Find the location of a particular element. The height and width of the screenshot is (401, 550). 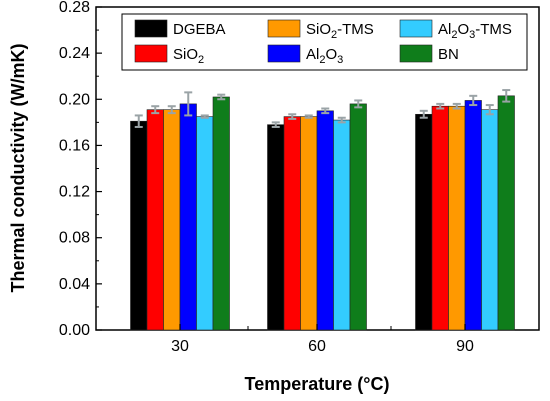

x-axis: 30 60 90 is located at coordinates (322, 339).